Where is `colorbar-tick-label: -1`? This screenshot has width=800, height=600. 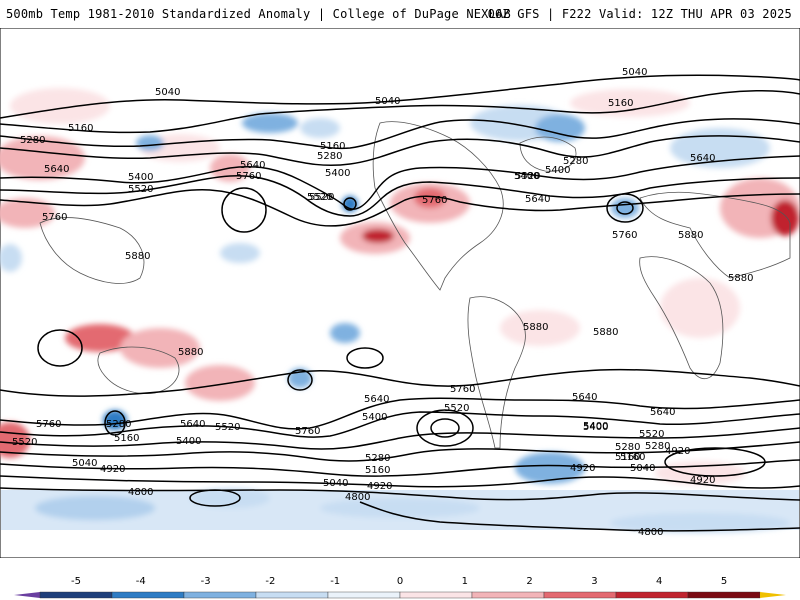
colorbar-tick-label: -1 is located at coordinates (335, 581).